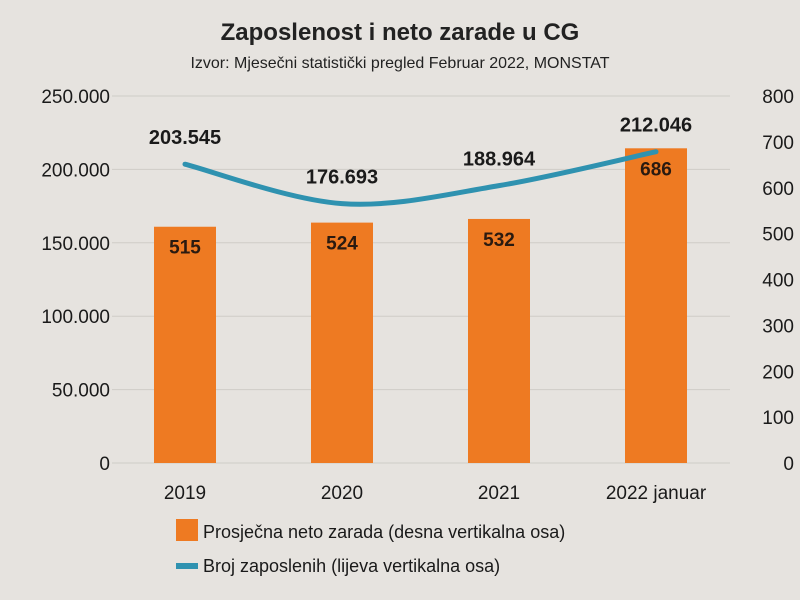 This screenshot has height=600, width=800. What do you see at coordinates (351, 566) in the screenshot?
I see `legend-label-line: Broj zaposlenih (lijeva vertikalna osa)` at bounding box center [351, 566].